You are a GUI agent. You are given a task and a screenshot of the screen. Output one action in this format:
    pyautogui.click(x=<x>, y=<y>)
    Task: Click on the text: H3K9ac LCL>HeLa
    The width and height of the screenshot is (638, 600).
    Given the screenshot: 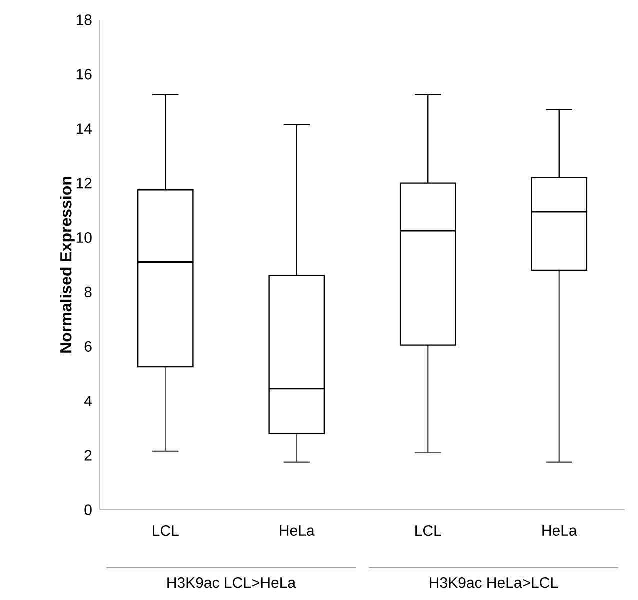 What is the action you would take?
    pyautogui.click(x=232, y=583)
    